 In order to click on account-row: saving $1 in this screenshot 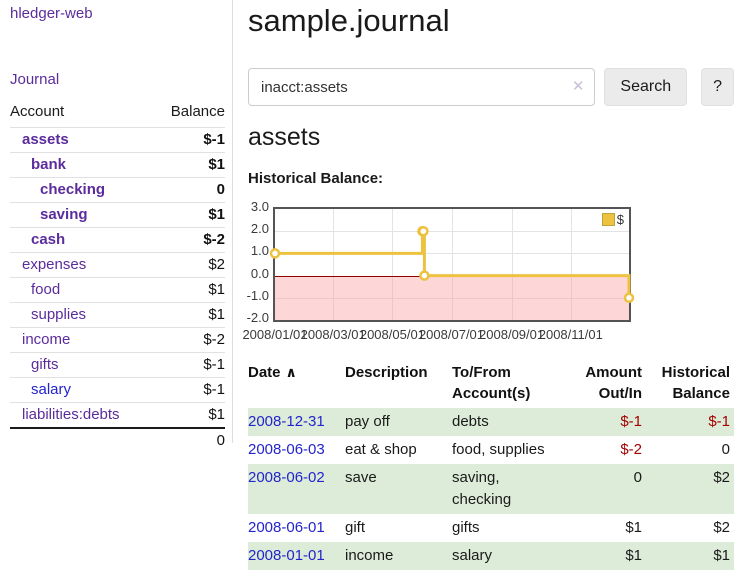, I will do `click(117, 215)`.